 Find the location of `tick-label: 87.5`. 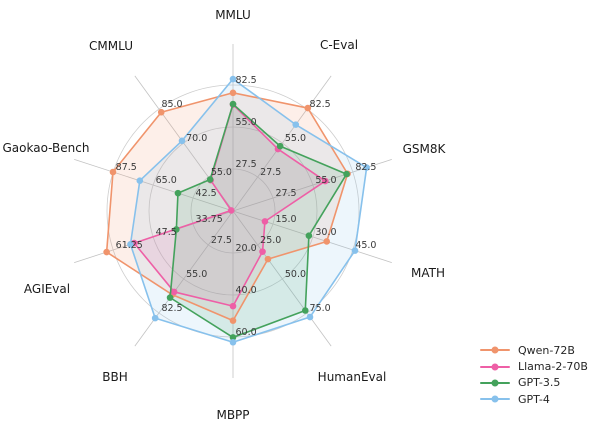

tick-label: 87.5 is located at coordinates (126, 167).